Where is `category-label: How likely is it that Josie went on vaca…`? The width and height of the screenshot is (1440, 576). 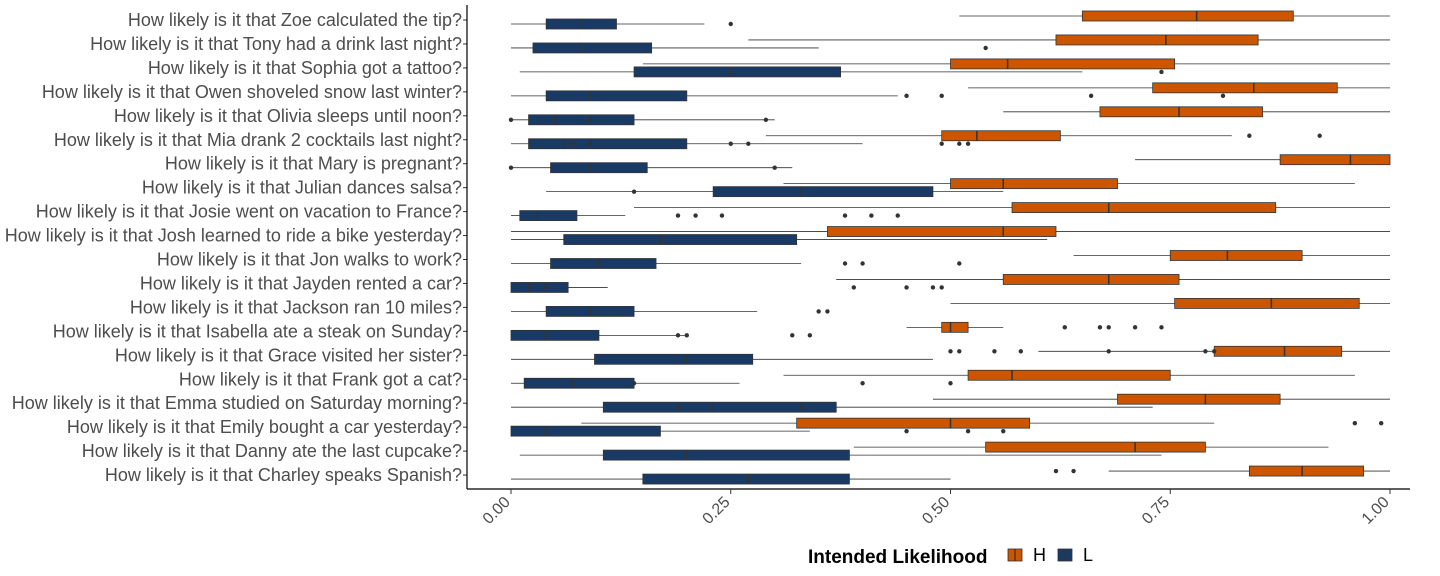
category-label: How likely is it that Josie went on vaca… is located at coordinates (249, 212).